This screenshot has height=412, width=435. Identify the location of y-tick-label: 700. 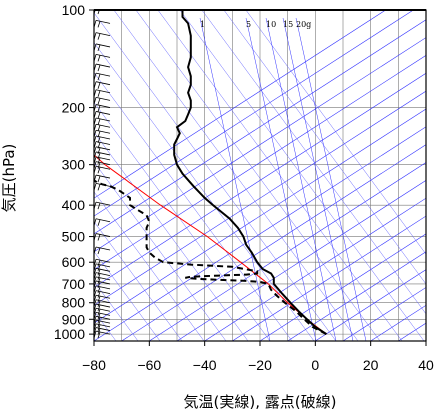
(74, 284).